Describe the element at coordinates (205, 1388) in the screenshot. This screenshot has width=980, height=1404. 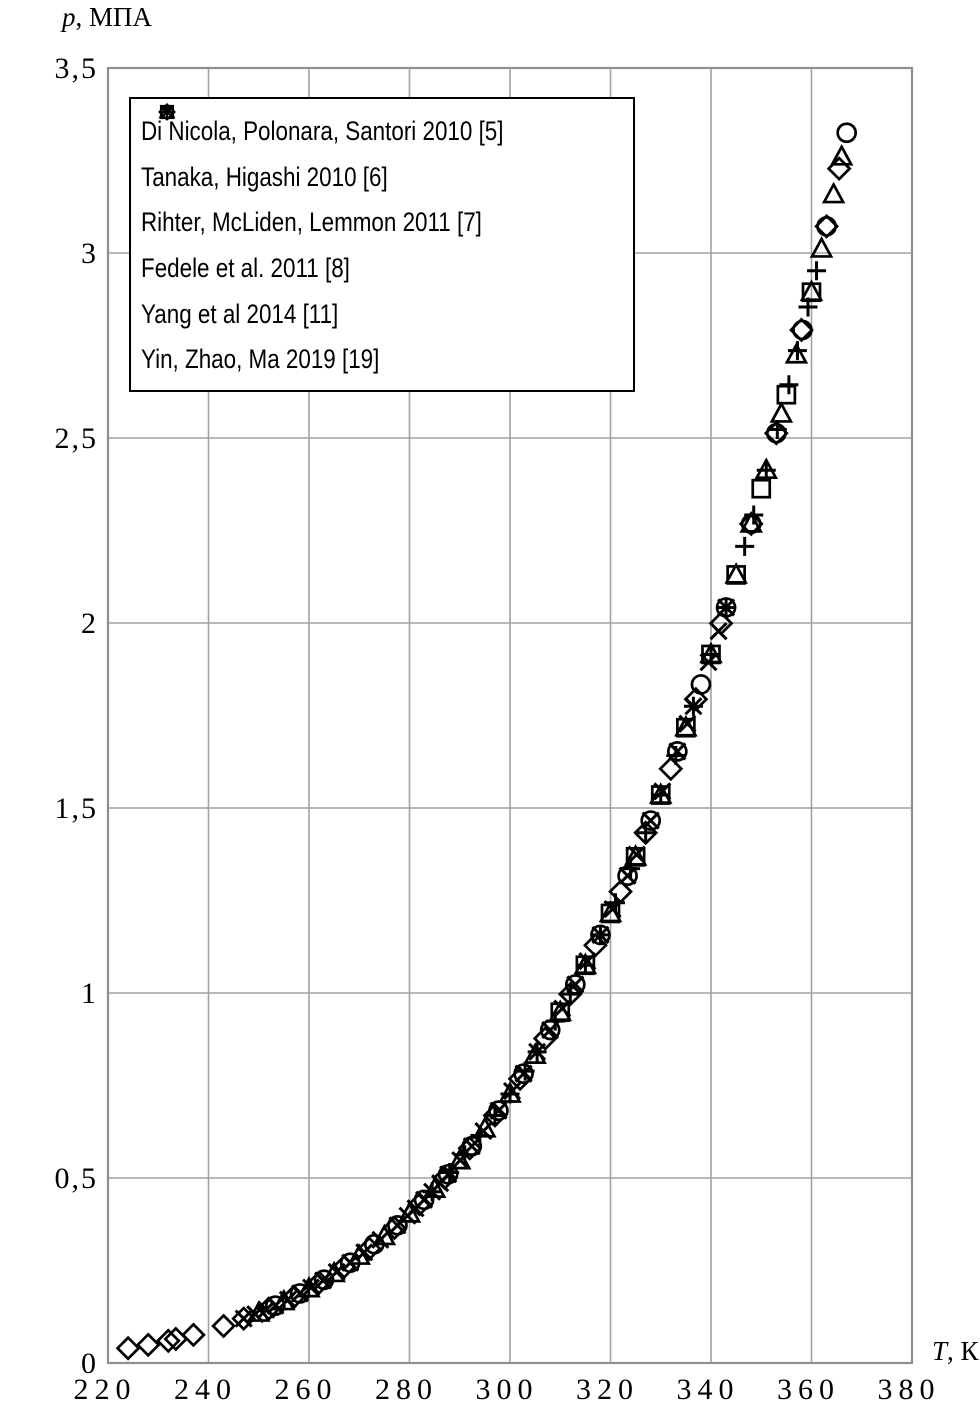
I see `x-tick-label: 240` at that location.